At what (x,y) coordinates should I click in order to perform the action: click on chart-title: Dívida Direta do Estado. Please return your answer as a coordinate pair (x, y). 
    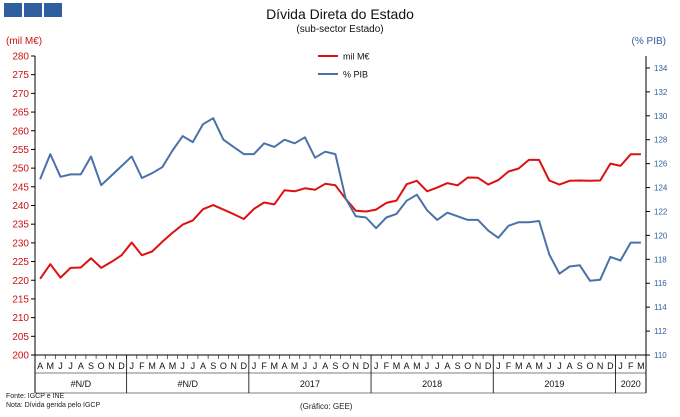
    Looking at the image, I should click on (340, 14).